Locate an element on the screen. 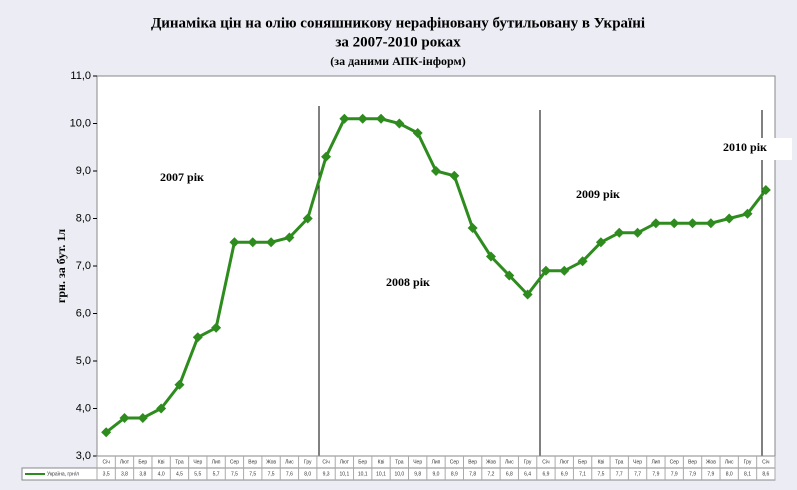 This screenshot has width=797, height=490. data-label: 9,8 is located at coordinates (417, 474).